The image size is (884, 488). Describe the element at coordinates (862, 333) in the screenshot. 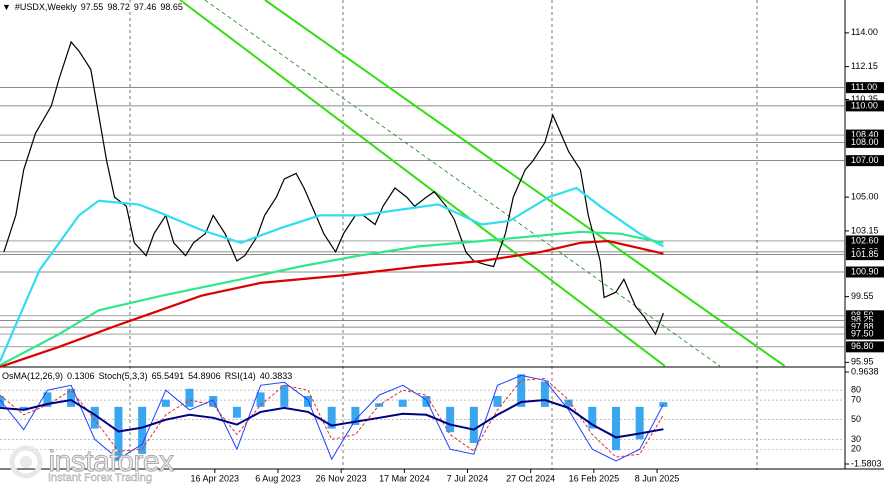

I see `level-label: 97.50` at that location.